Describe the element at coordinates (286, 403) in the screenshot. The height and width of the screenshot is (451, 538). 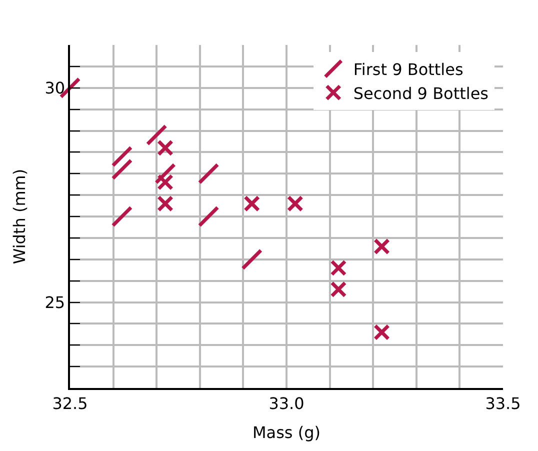
I see `x-tick-label: 33.0` at that location.